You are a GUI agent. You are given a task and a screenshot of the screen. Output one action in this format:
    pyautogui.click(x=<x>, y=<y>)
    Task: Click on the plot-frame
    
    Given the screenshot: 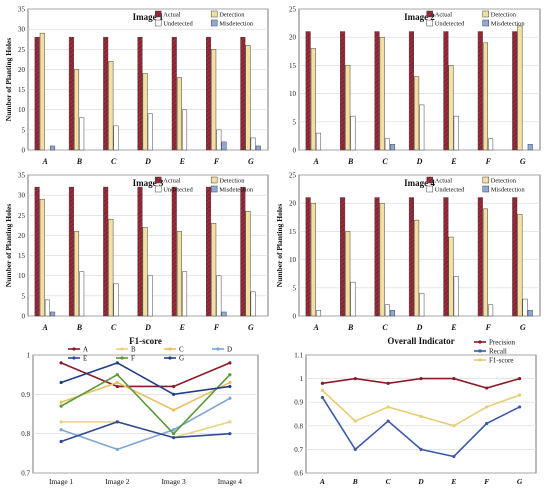 What is the action you would take?
    pyautogui.click(x=421, y=414)
    